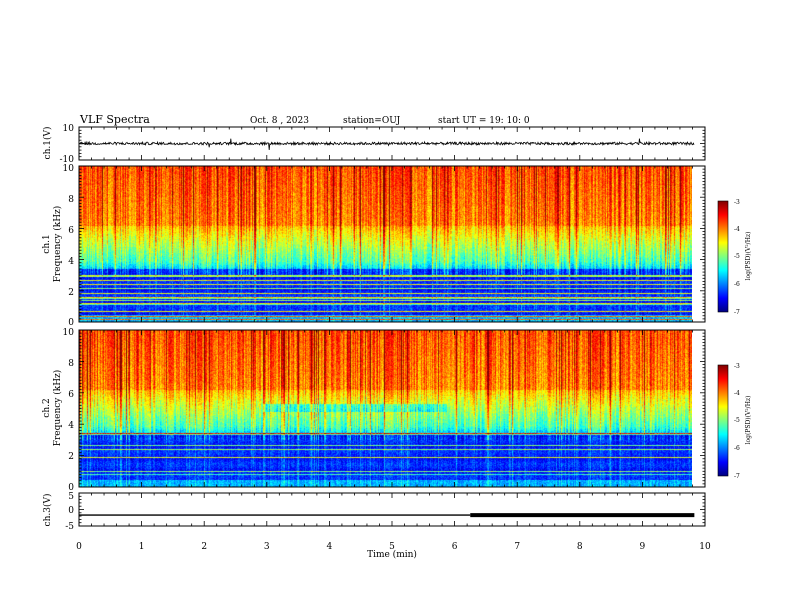 Image resolution: width=792 pixels, height=612 pixels. I want to click on ch2-cb-label: log(PSD)(V²/Hz), so click(748, 420).